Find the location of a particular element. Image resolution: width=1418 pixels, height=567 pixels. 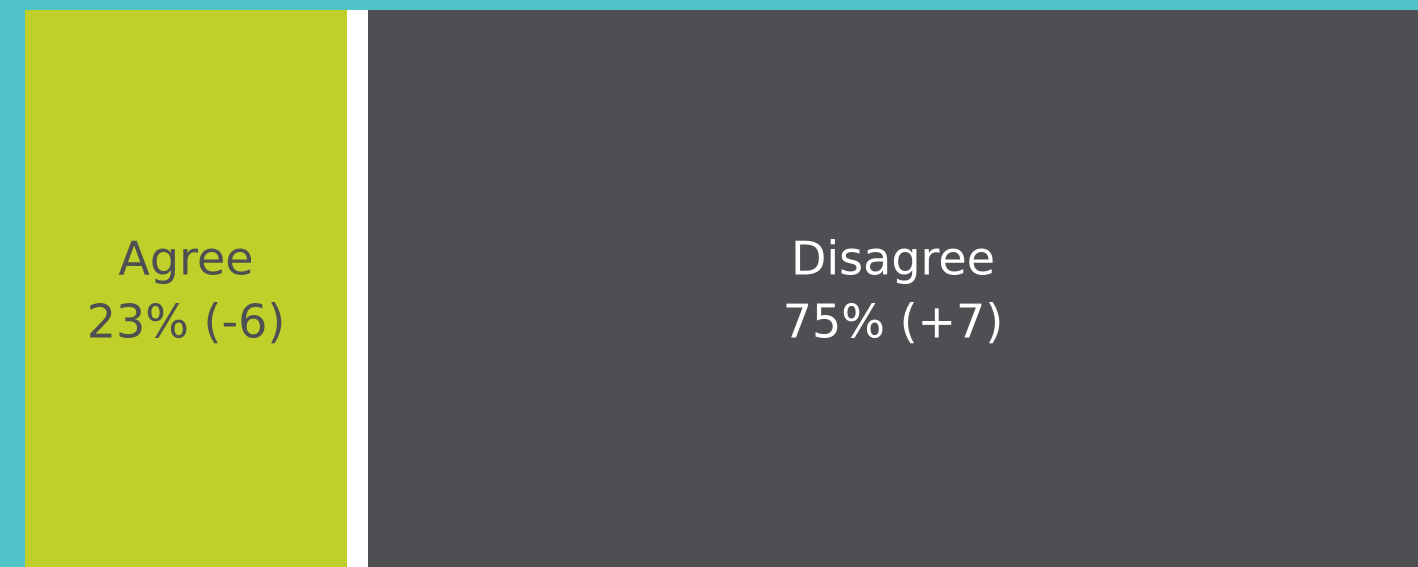

segment-label: Disagree is located at coordinates (893, 259).